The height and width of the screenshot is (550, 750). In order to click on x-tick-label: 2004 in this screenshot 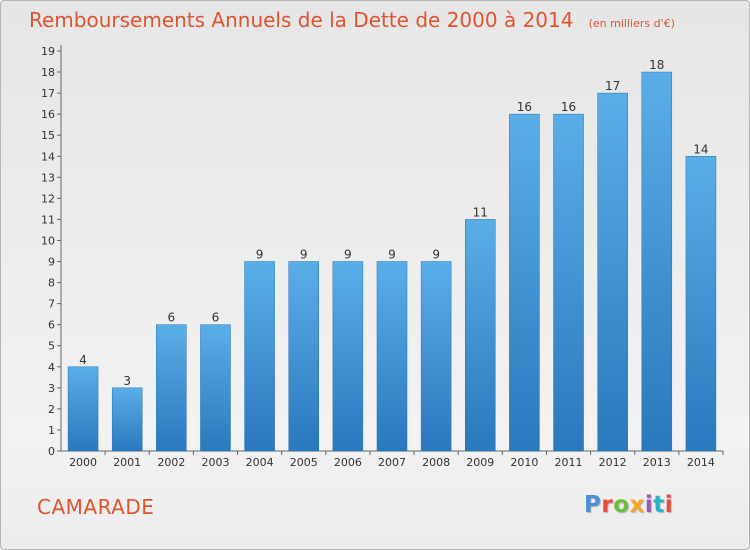, I will do `click(260, 462)`.